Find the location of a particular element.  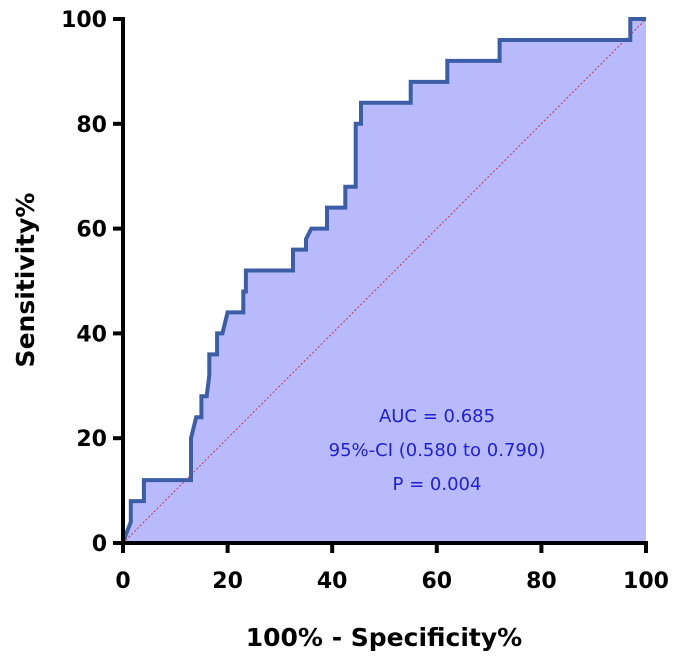

x-tick-label: 40 is located at coordinates (332, 581).